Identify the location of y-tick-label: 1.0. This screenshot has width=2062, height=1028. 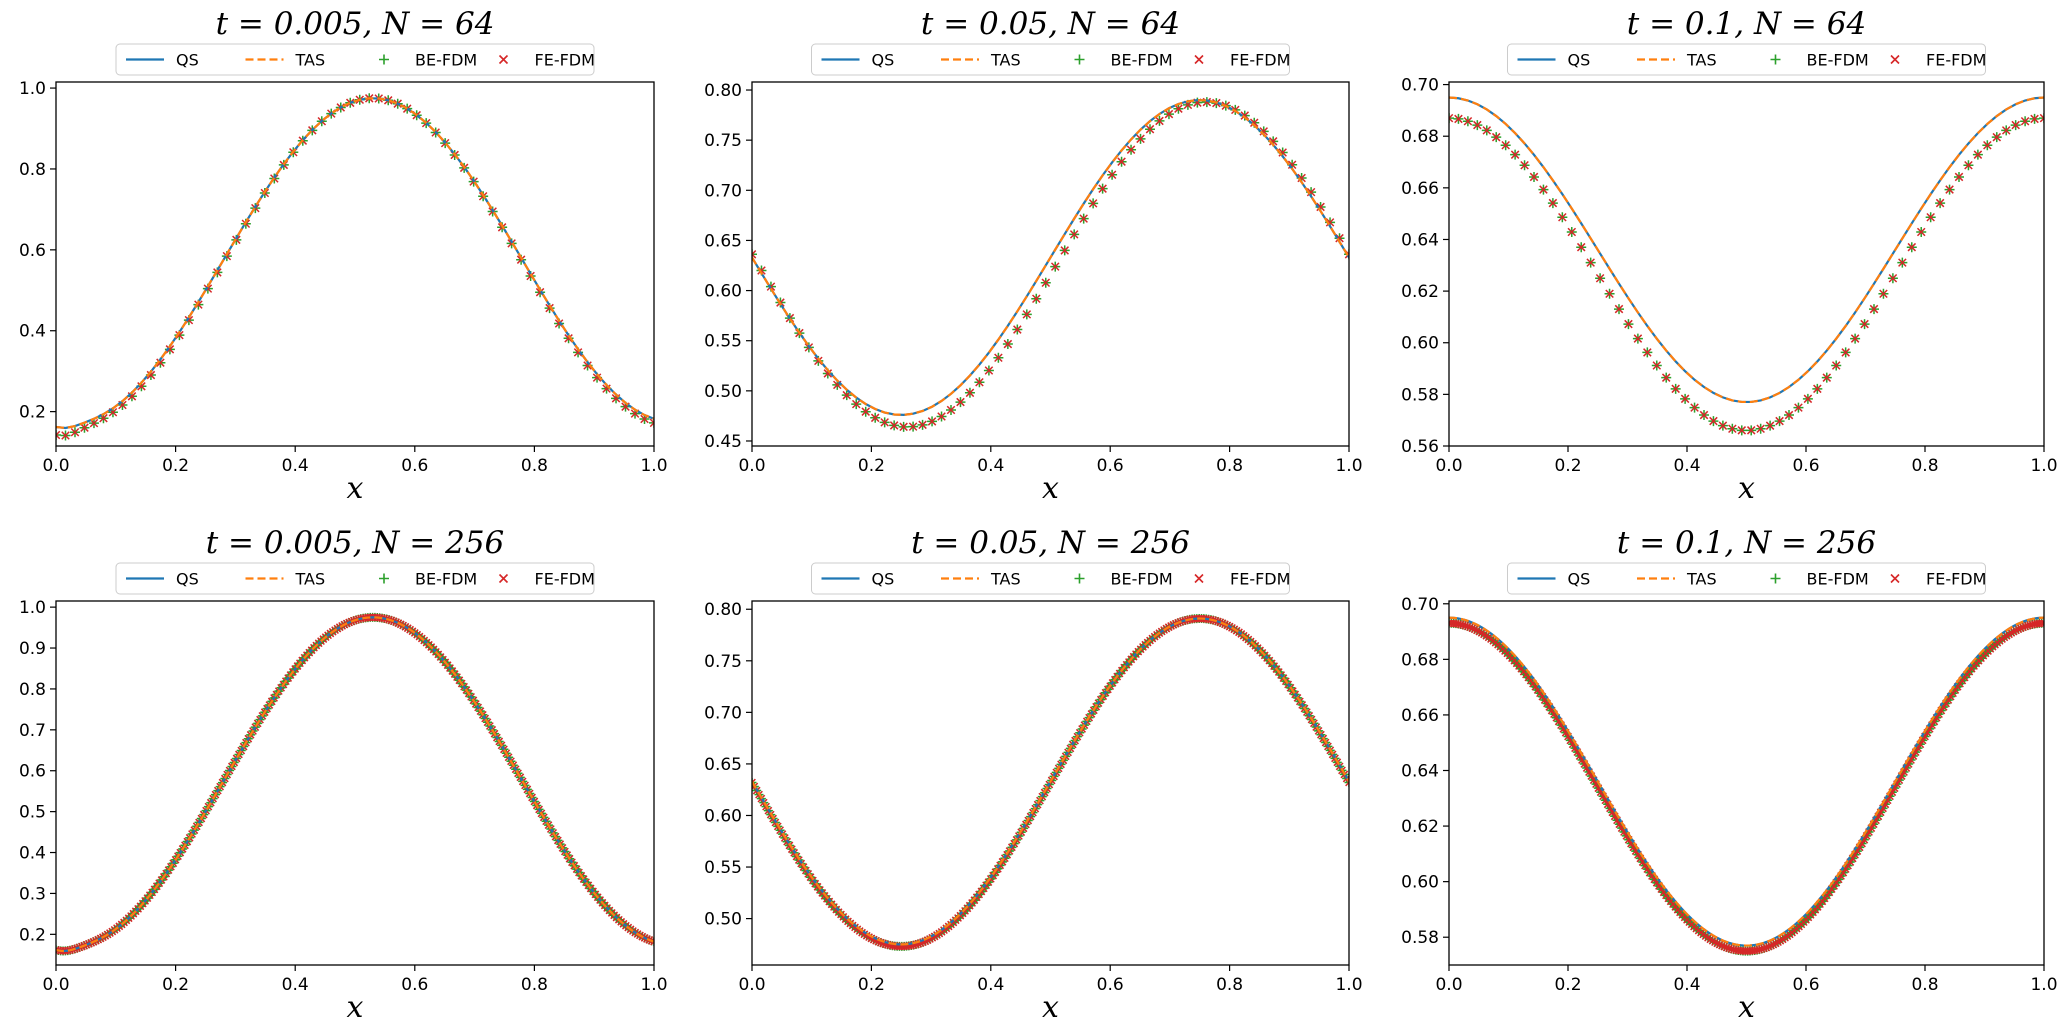
(32, 89).